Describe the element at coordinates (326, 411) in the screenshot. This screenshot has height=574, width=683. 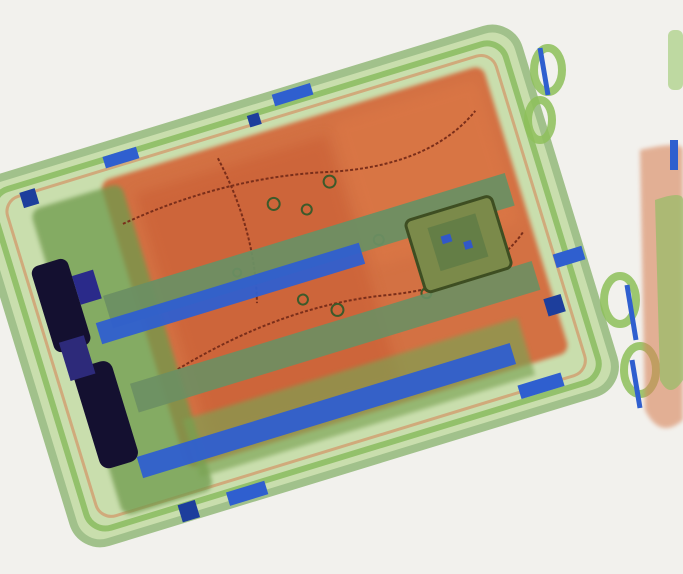
I see `metal-rail-lower` at that location.